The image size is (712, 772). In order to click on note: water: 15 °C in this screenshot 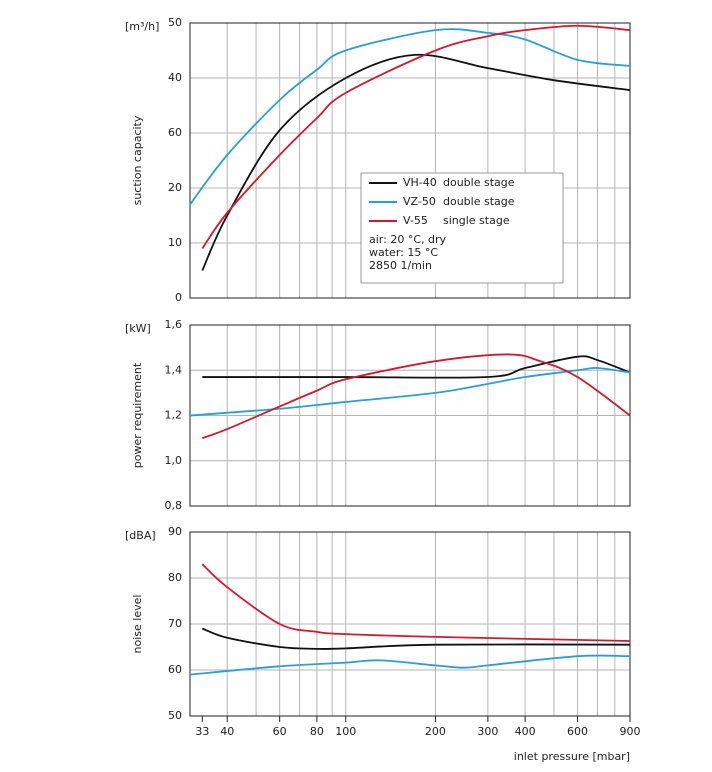, I will do `click(403, 252)`.